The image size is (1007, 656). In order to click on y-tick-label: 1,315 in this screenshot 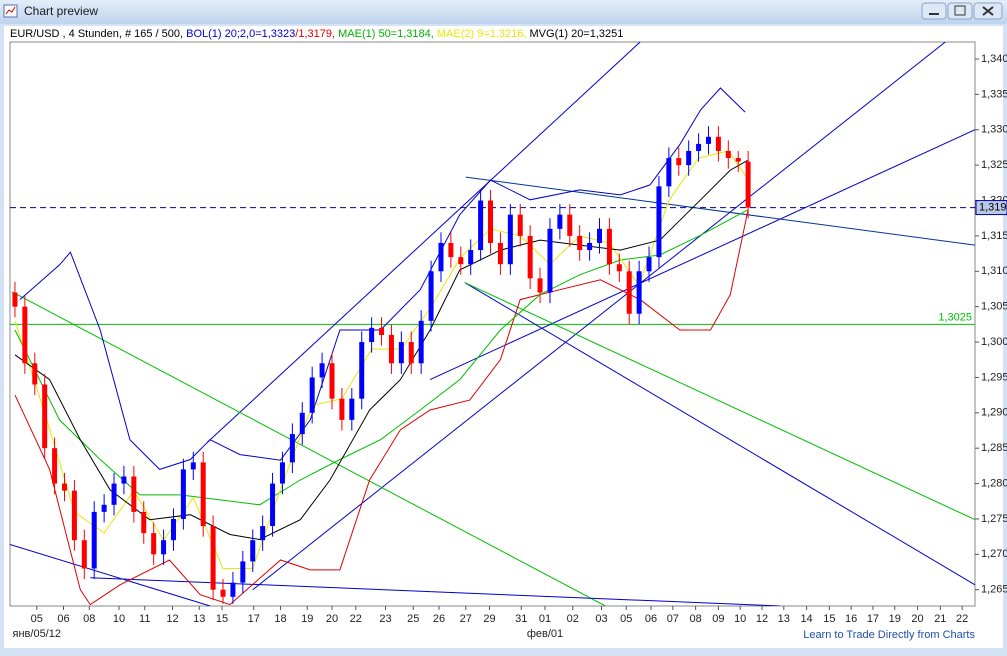, I will do `click(994, 236)`.